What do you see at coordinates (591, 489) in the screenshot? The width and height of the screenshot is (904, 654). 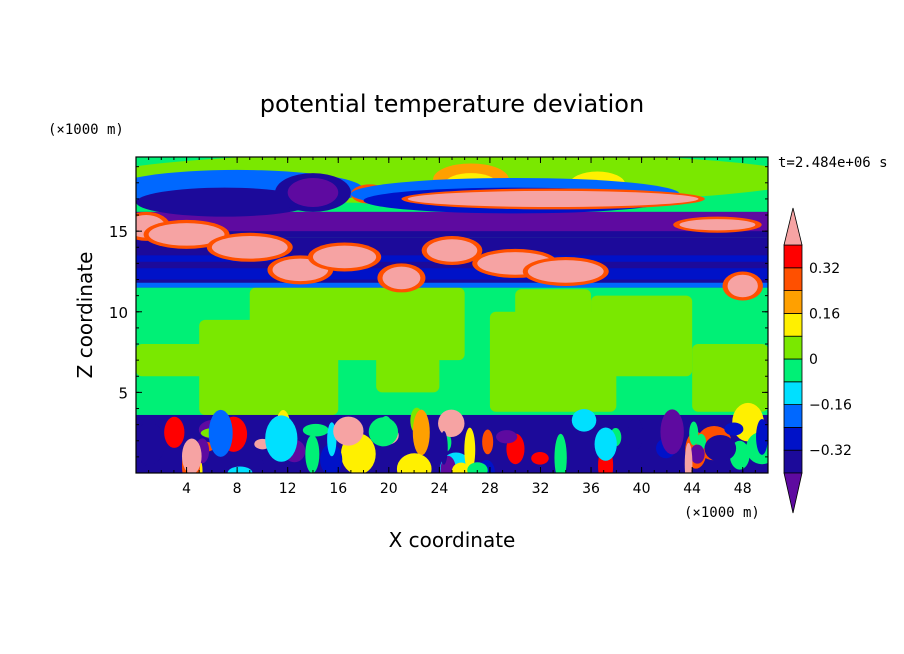 I see `x-tick-label: 36` at bounding box center [591, 489].